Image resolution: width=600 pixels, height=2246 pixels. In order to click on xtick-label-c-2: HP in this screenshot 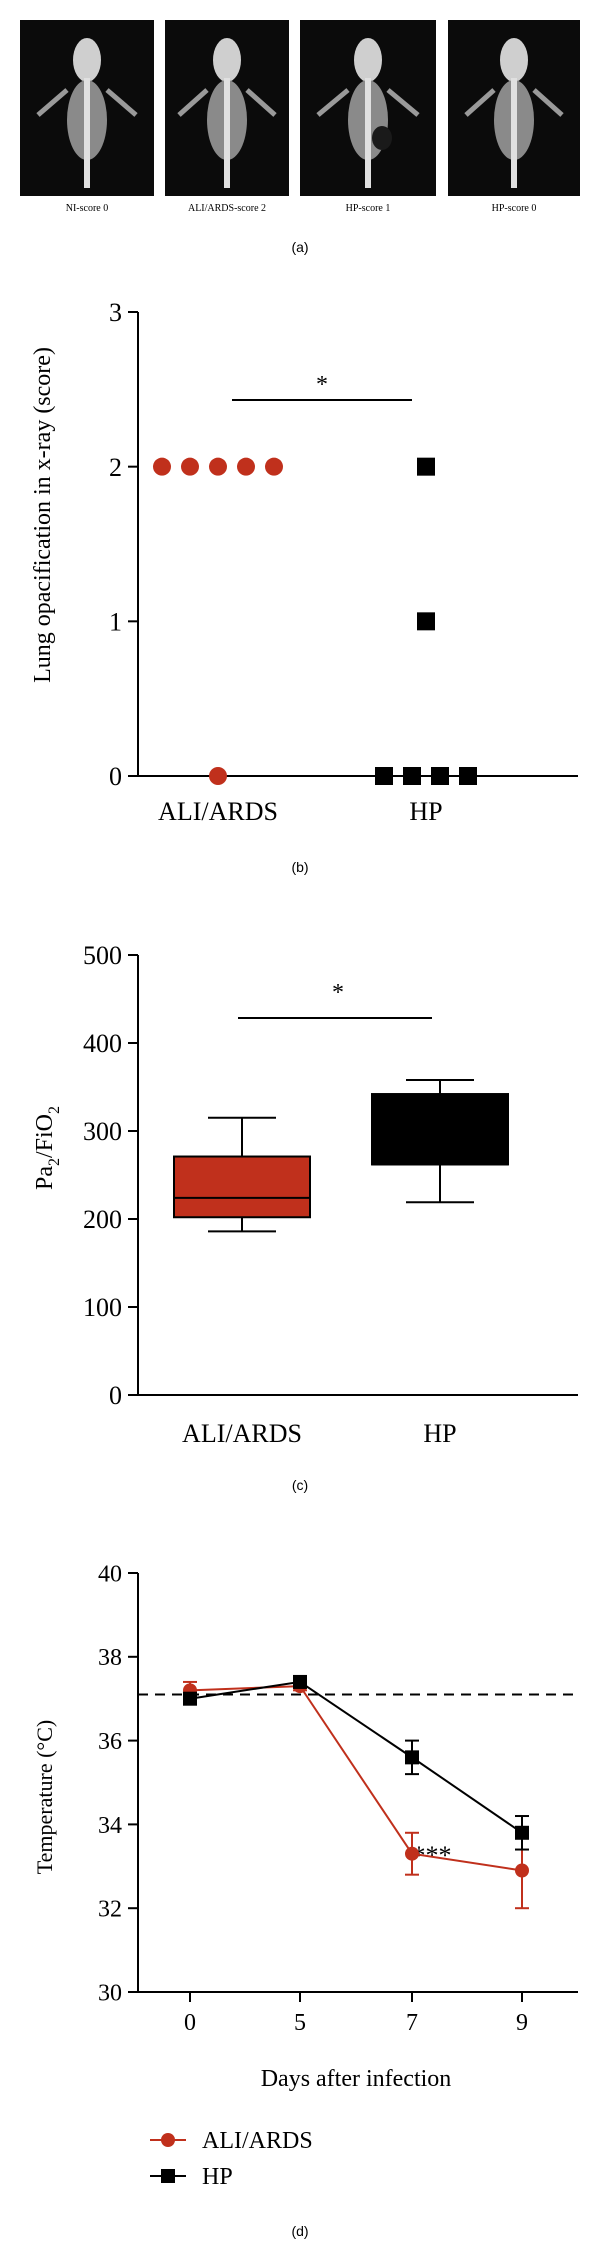, I will do `click(439, 1433)`.